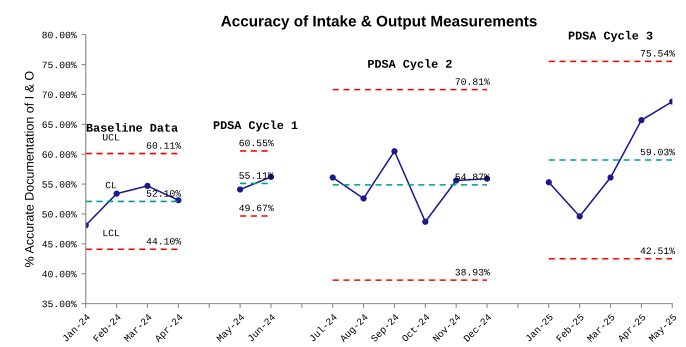  I want to click on annotation: 38.93%, so click(472, 272).